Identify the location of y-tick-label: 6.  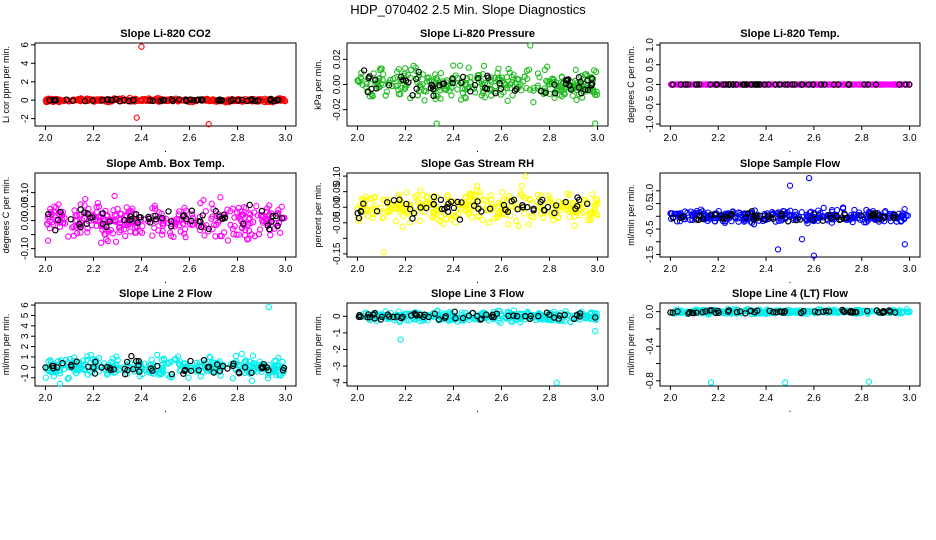
(25, 45).